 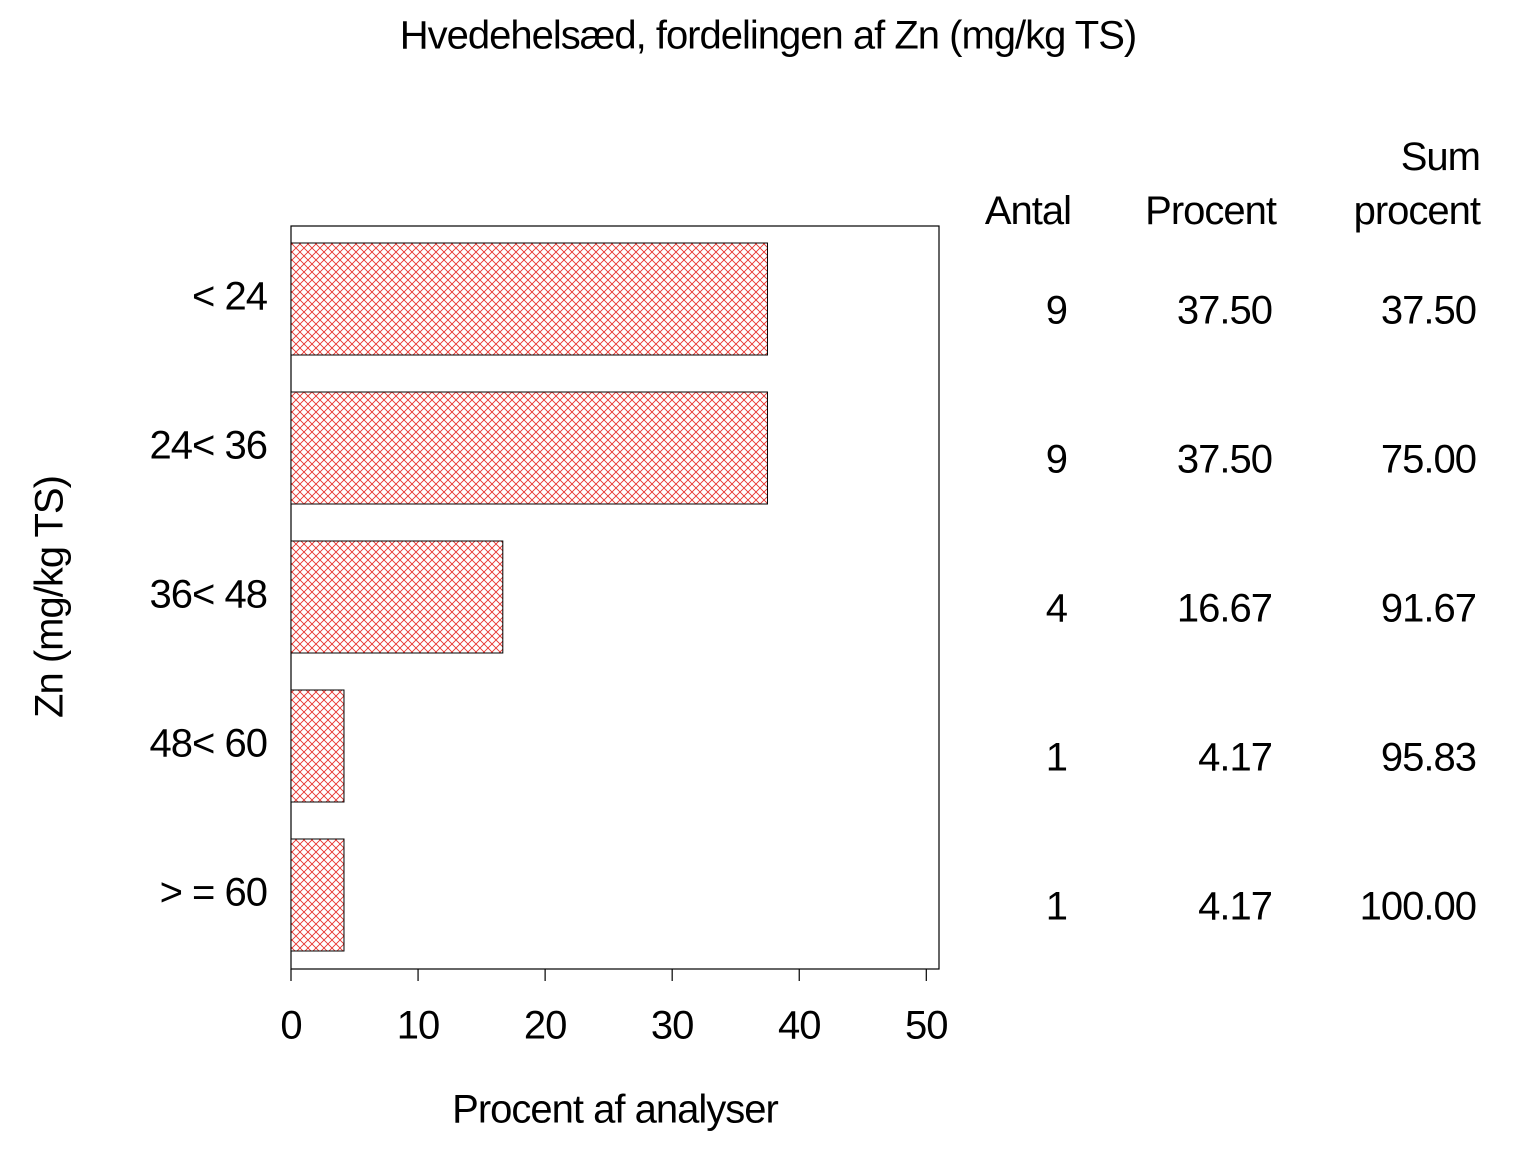 I want to click on table-cumulative: 75.00, so click(x=1428, y=460).